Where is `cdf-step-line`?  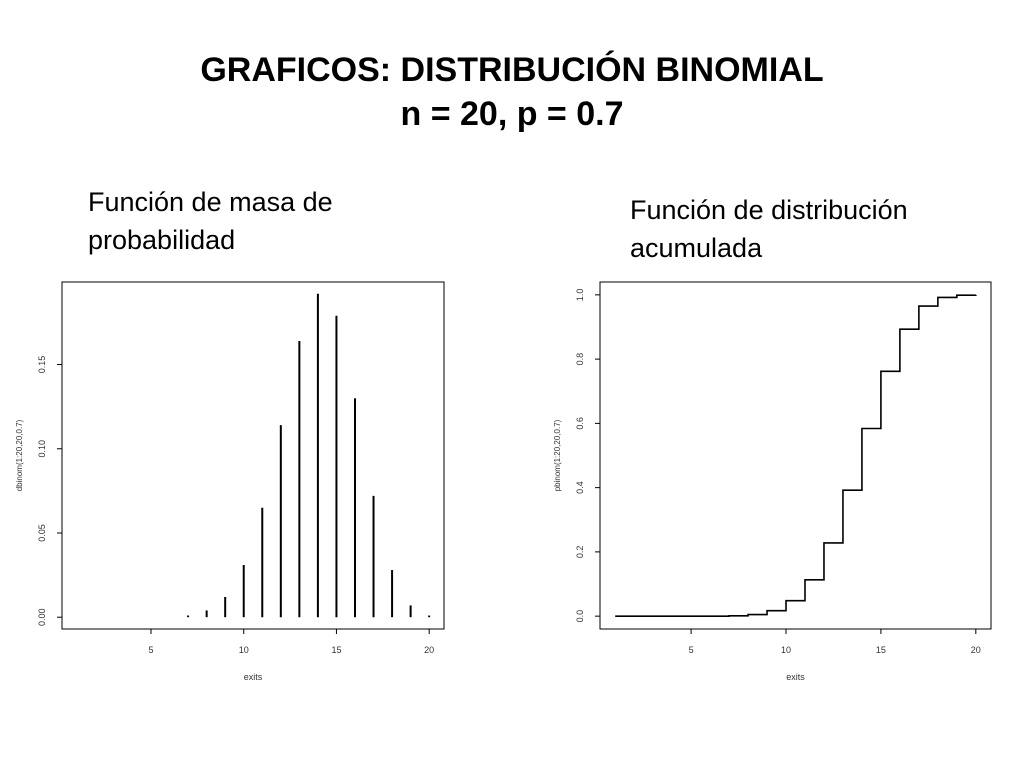
cdf-step-line is located at coordinates (796, 455).